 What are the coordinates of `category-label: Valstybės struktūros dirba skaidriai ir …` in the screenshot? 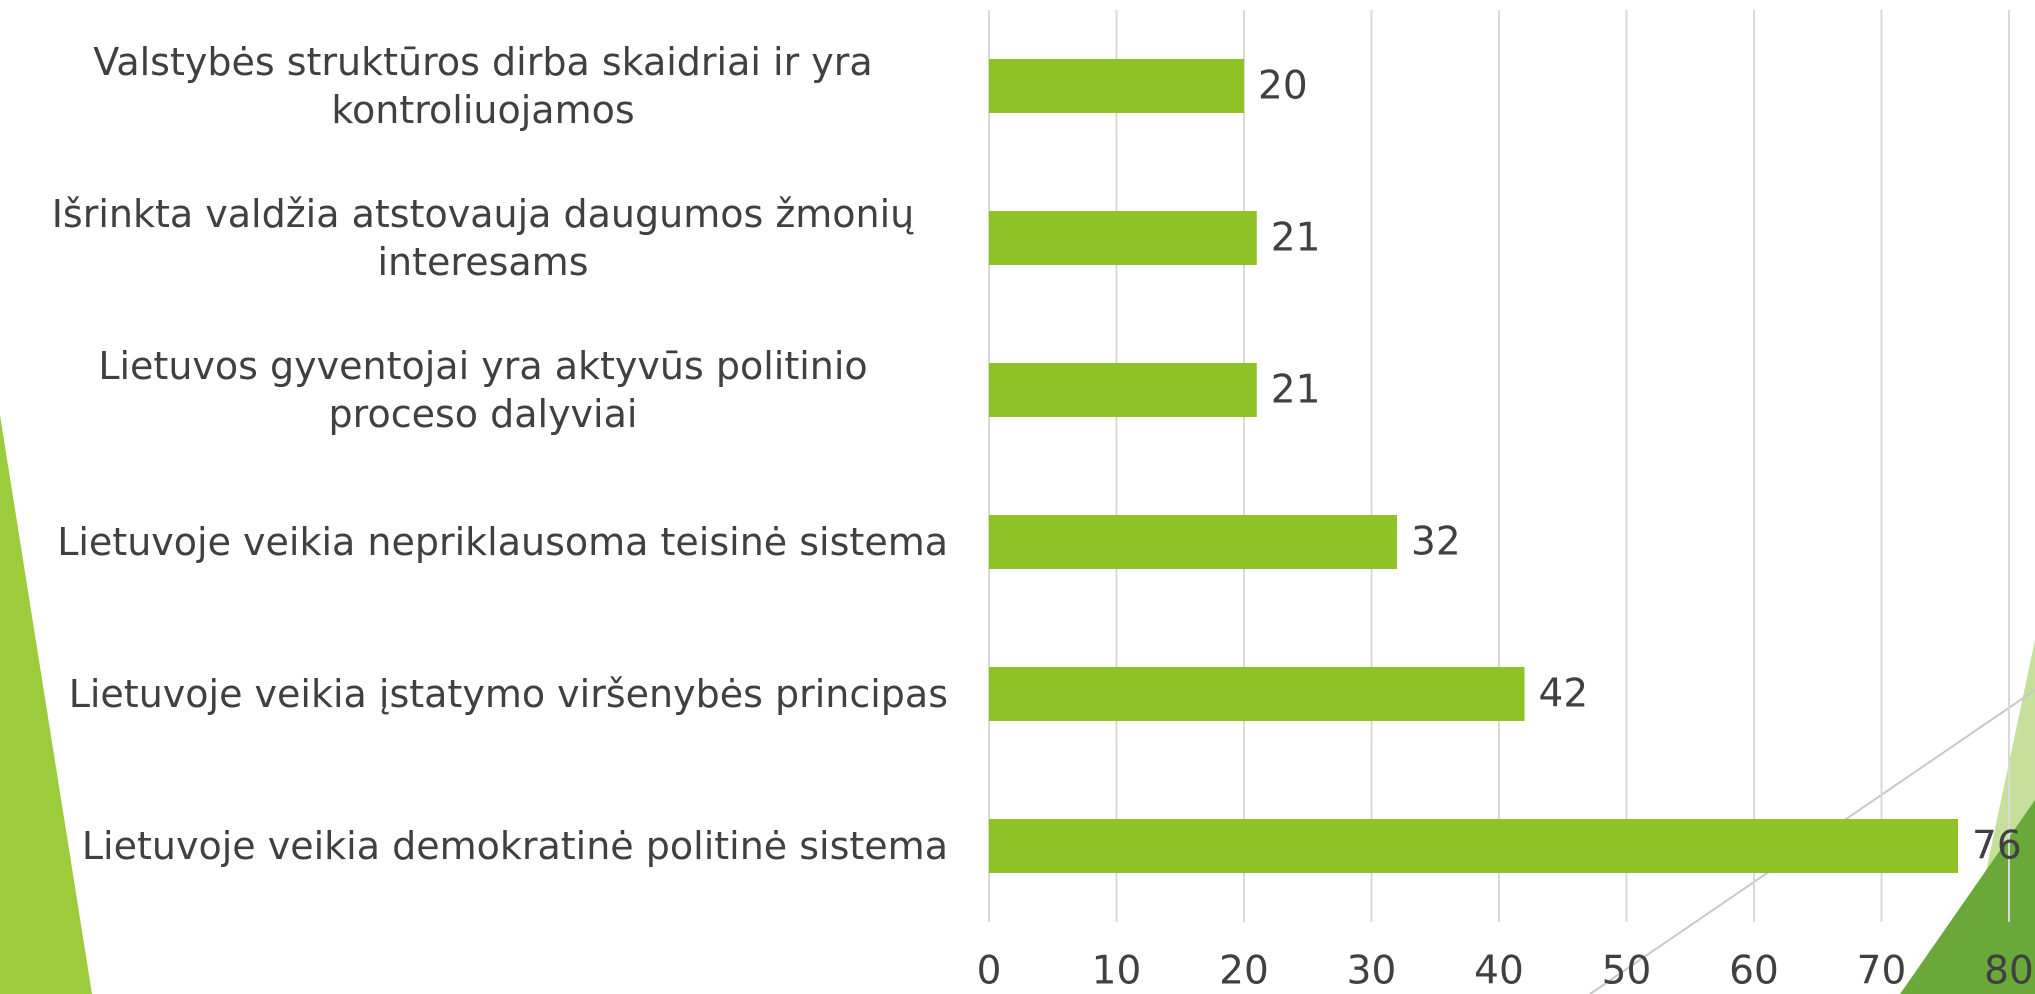 It's located at (483, 86).